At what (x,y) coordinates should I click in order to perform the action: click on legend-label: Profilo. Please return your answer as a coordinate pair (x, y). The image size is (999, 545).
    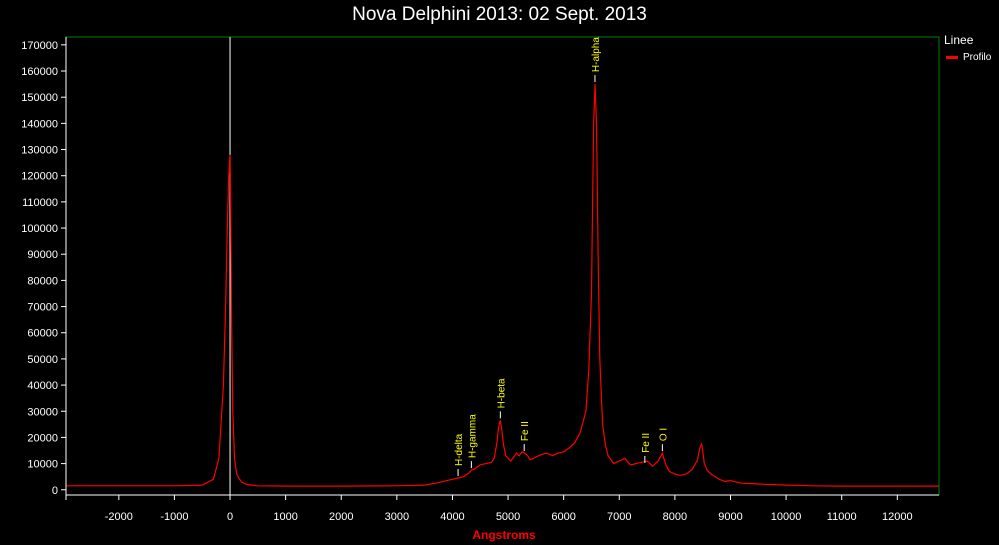
    Looking at the image, I should click on (977, 57).